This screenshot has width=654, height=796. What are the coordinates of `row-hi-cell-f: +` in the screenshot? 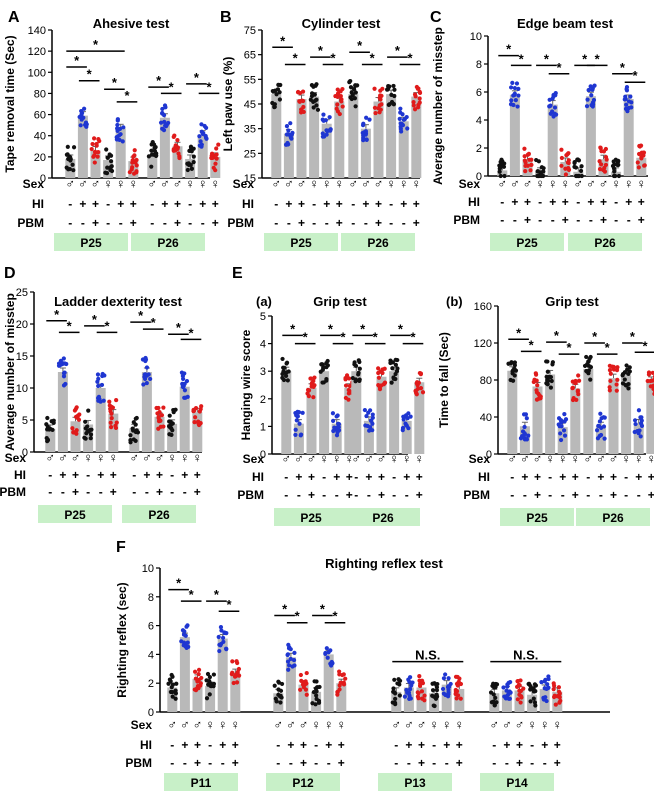 It's located at (197, 745).